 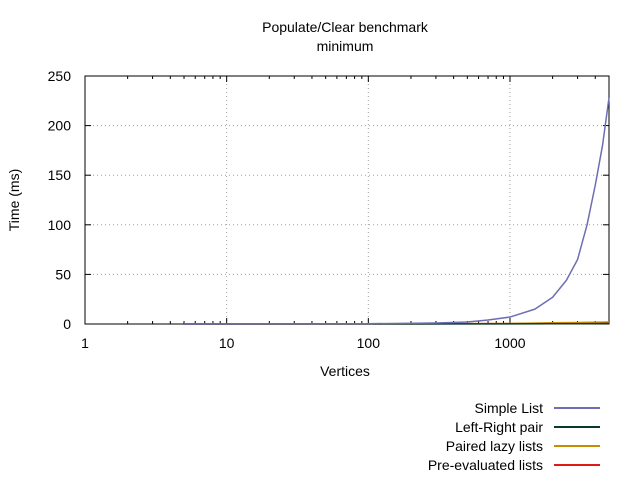 What do you see at coordinates (14, 200) in the screenshot?
I see `y-axis-label: Time (ms)` at bounding box center [14, 200].